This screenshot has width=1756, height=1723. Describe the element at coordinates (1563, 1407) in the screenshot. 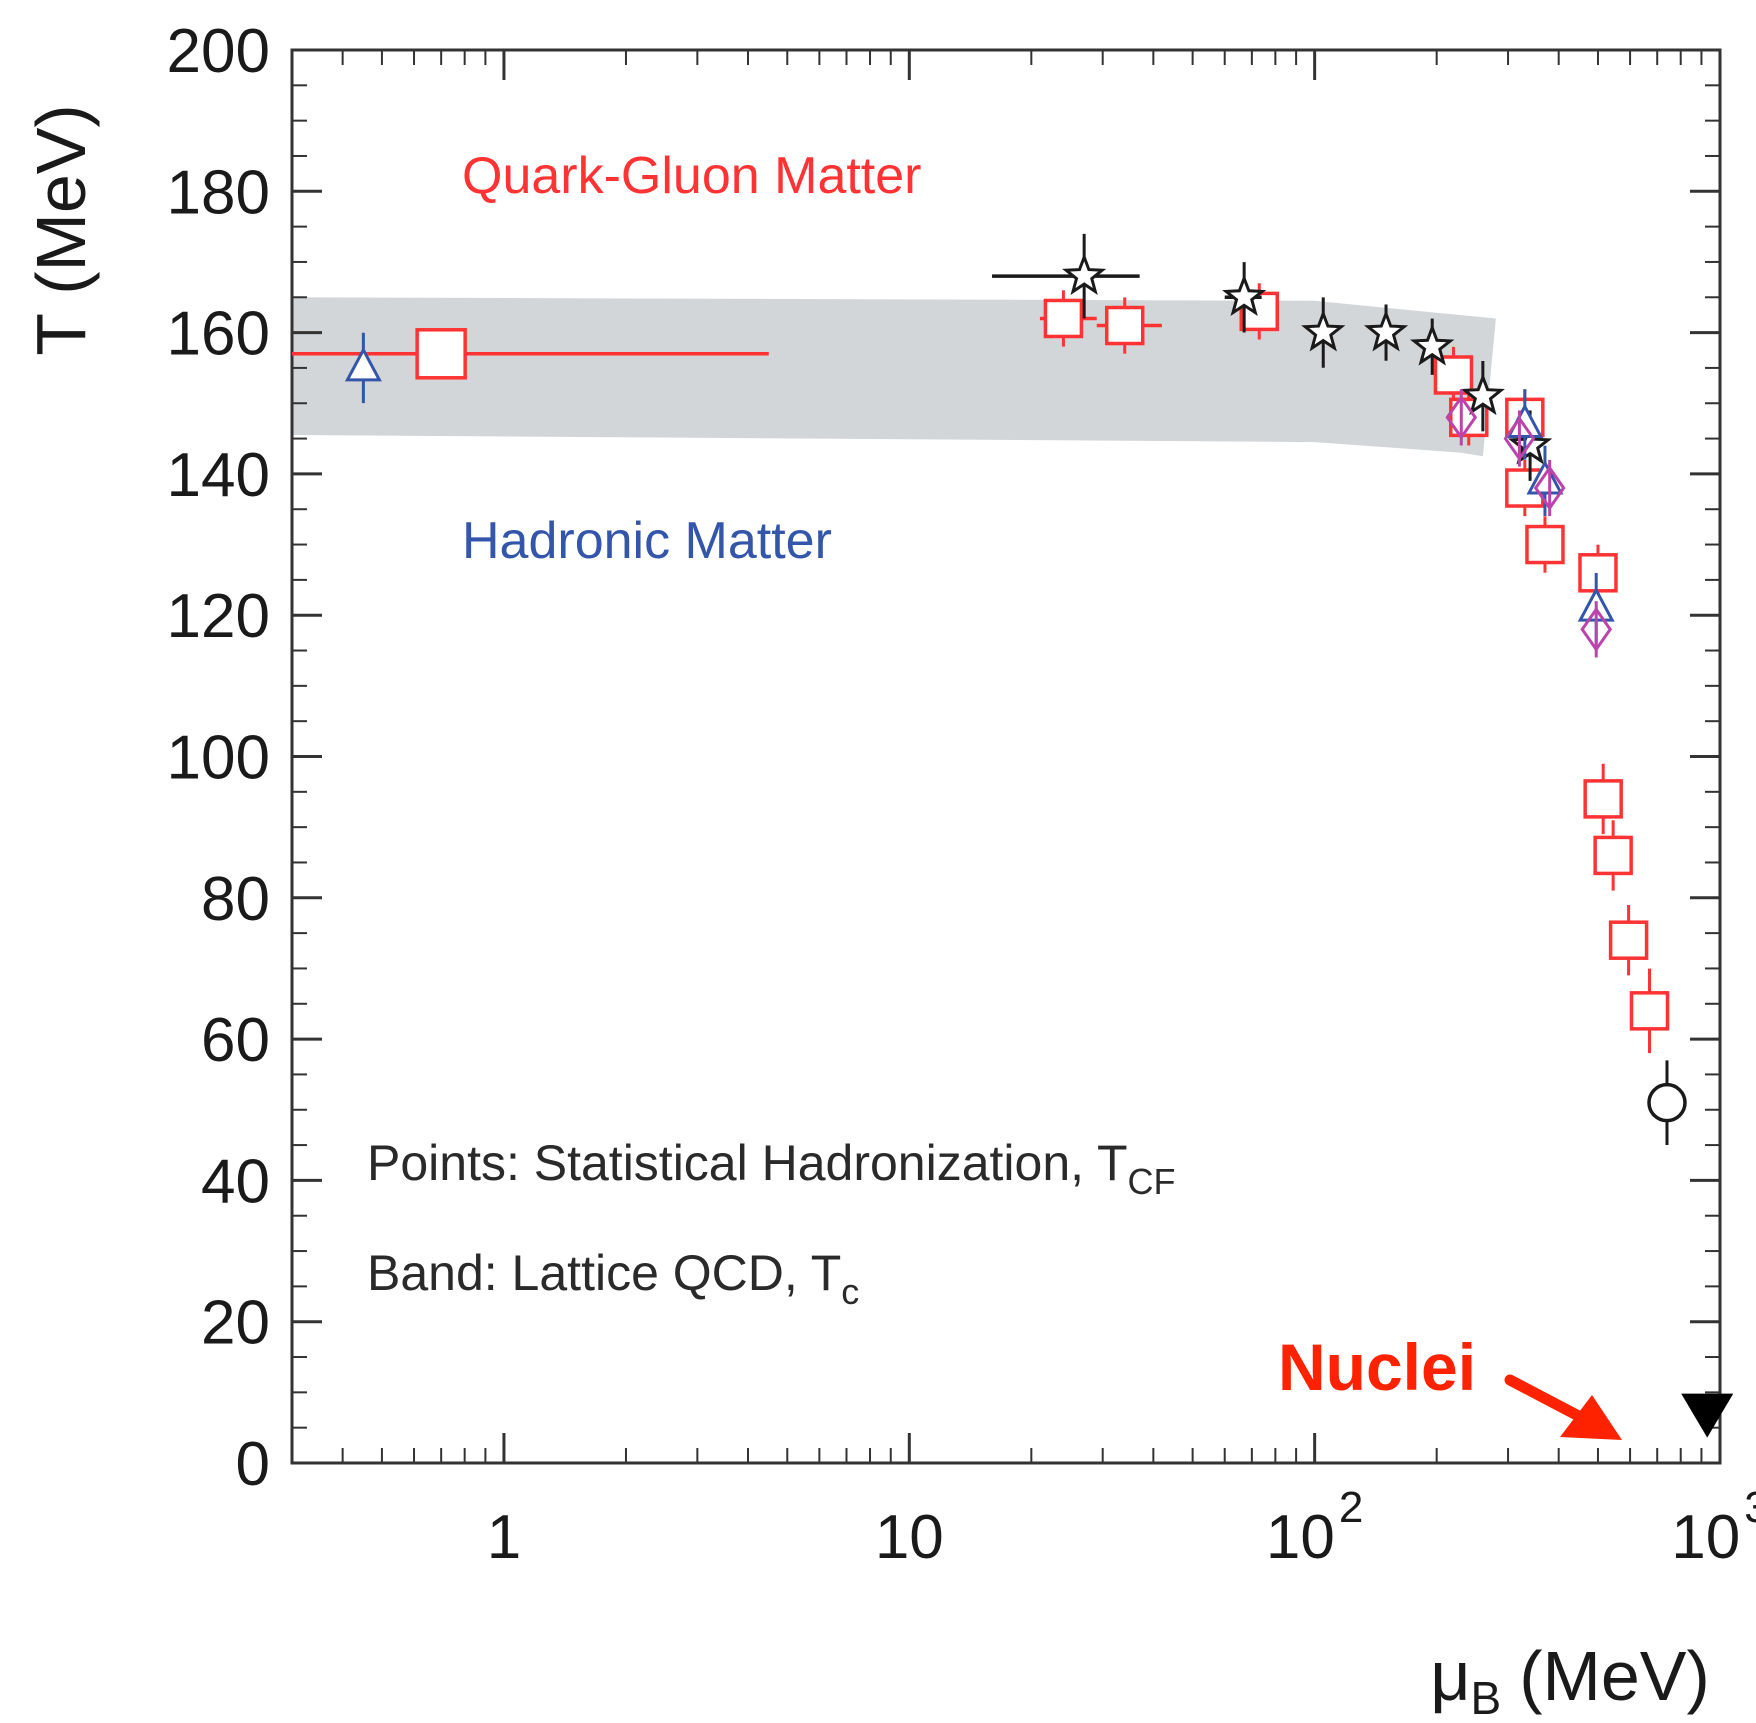

I see `nuclei-arrow` at that location.